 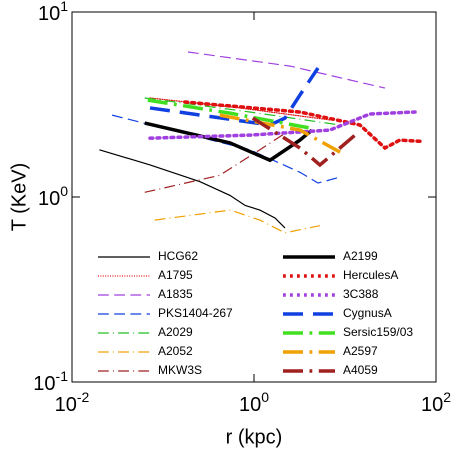 I want to click on legend-label: A1835, so click(x=175, y=294).